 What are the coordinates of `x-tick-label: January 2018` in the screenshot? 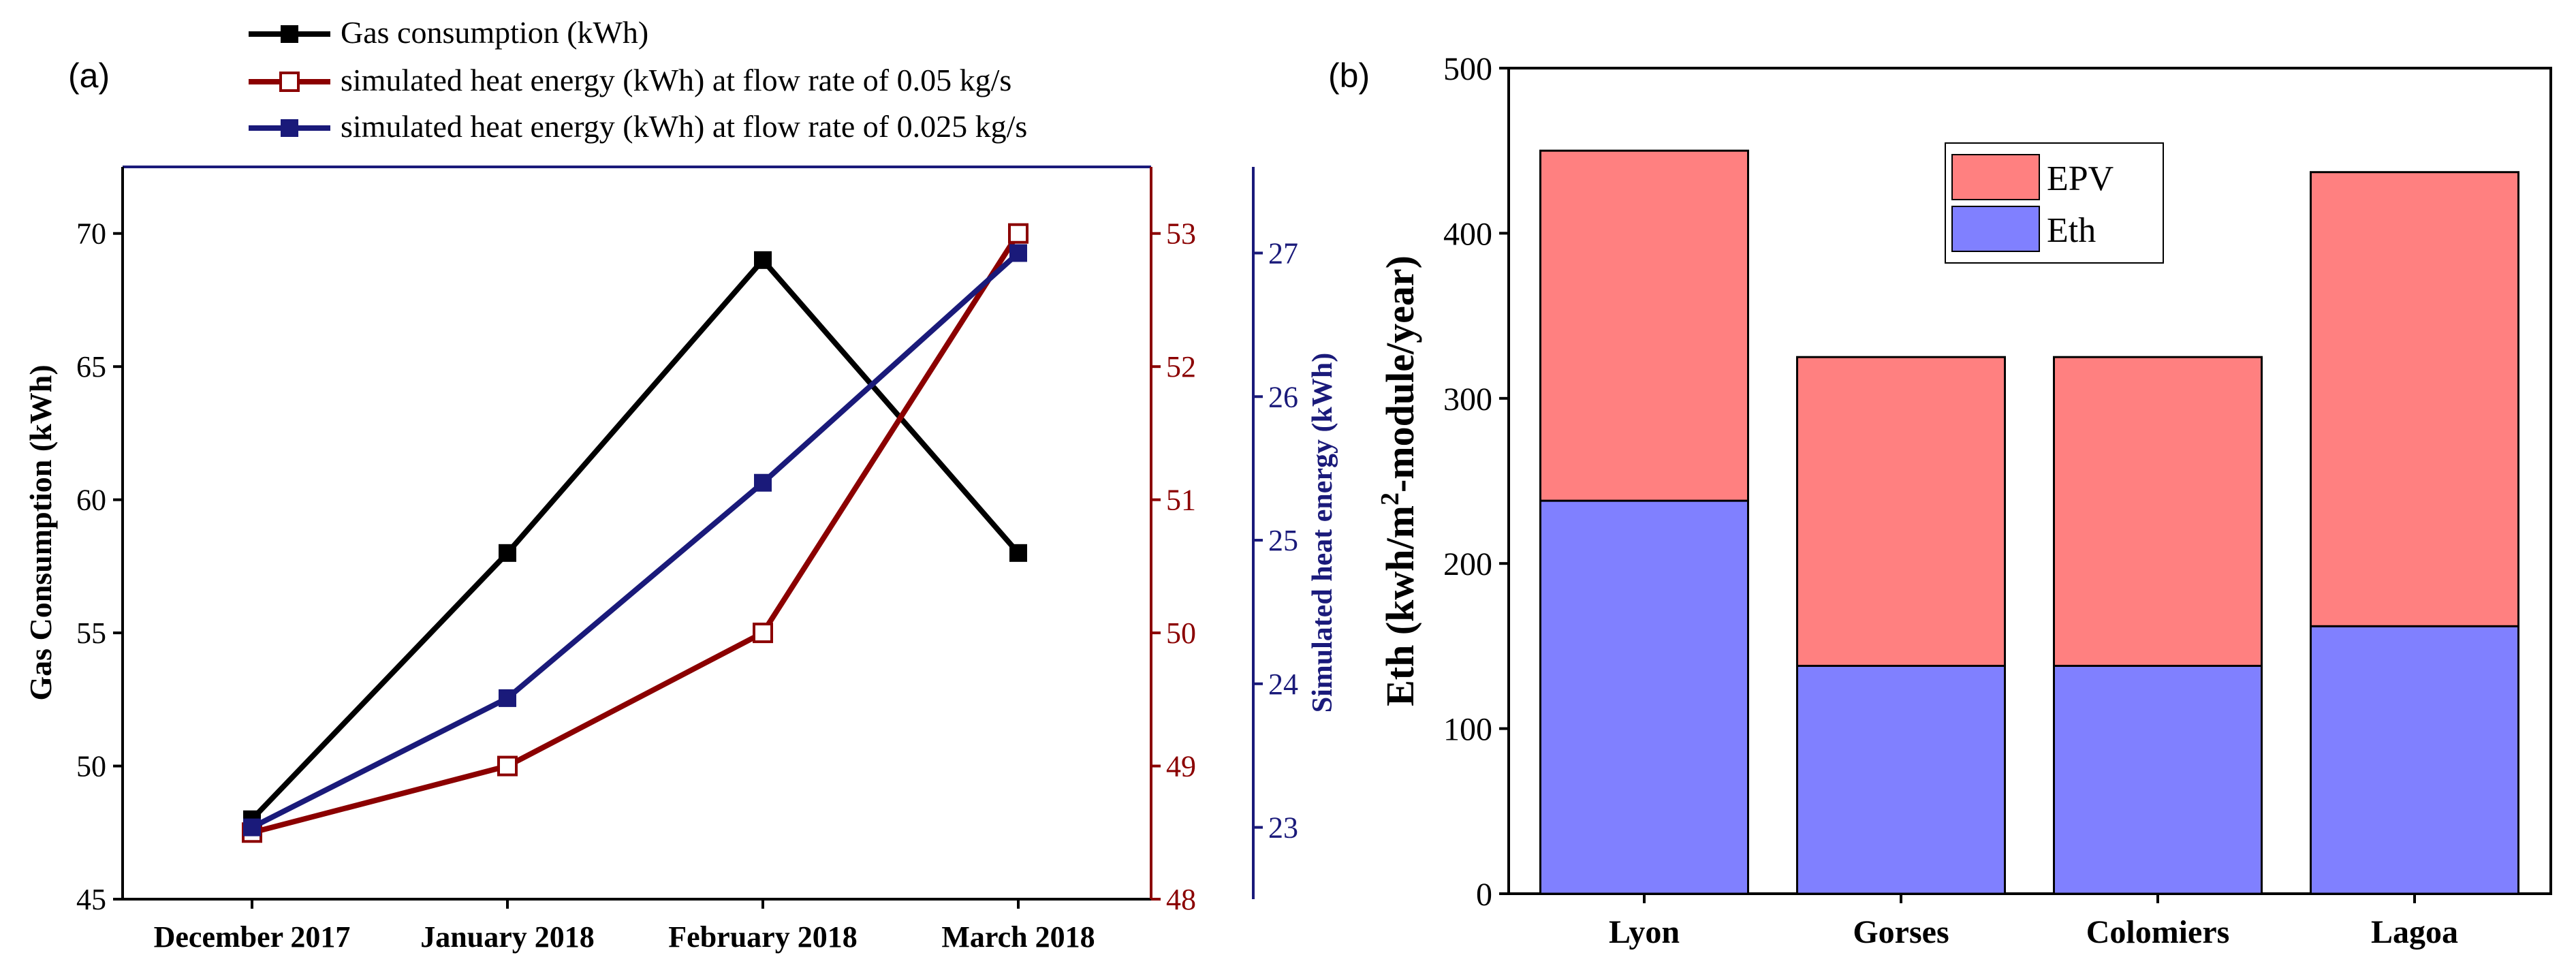 It's located at (507, 937).